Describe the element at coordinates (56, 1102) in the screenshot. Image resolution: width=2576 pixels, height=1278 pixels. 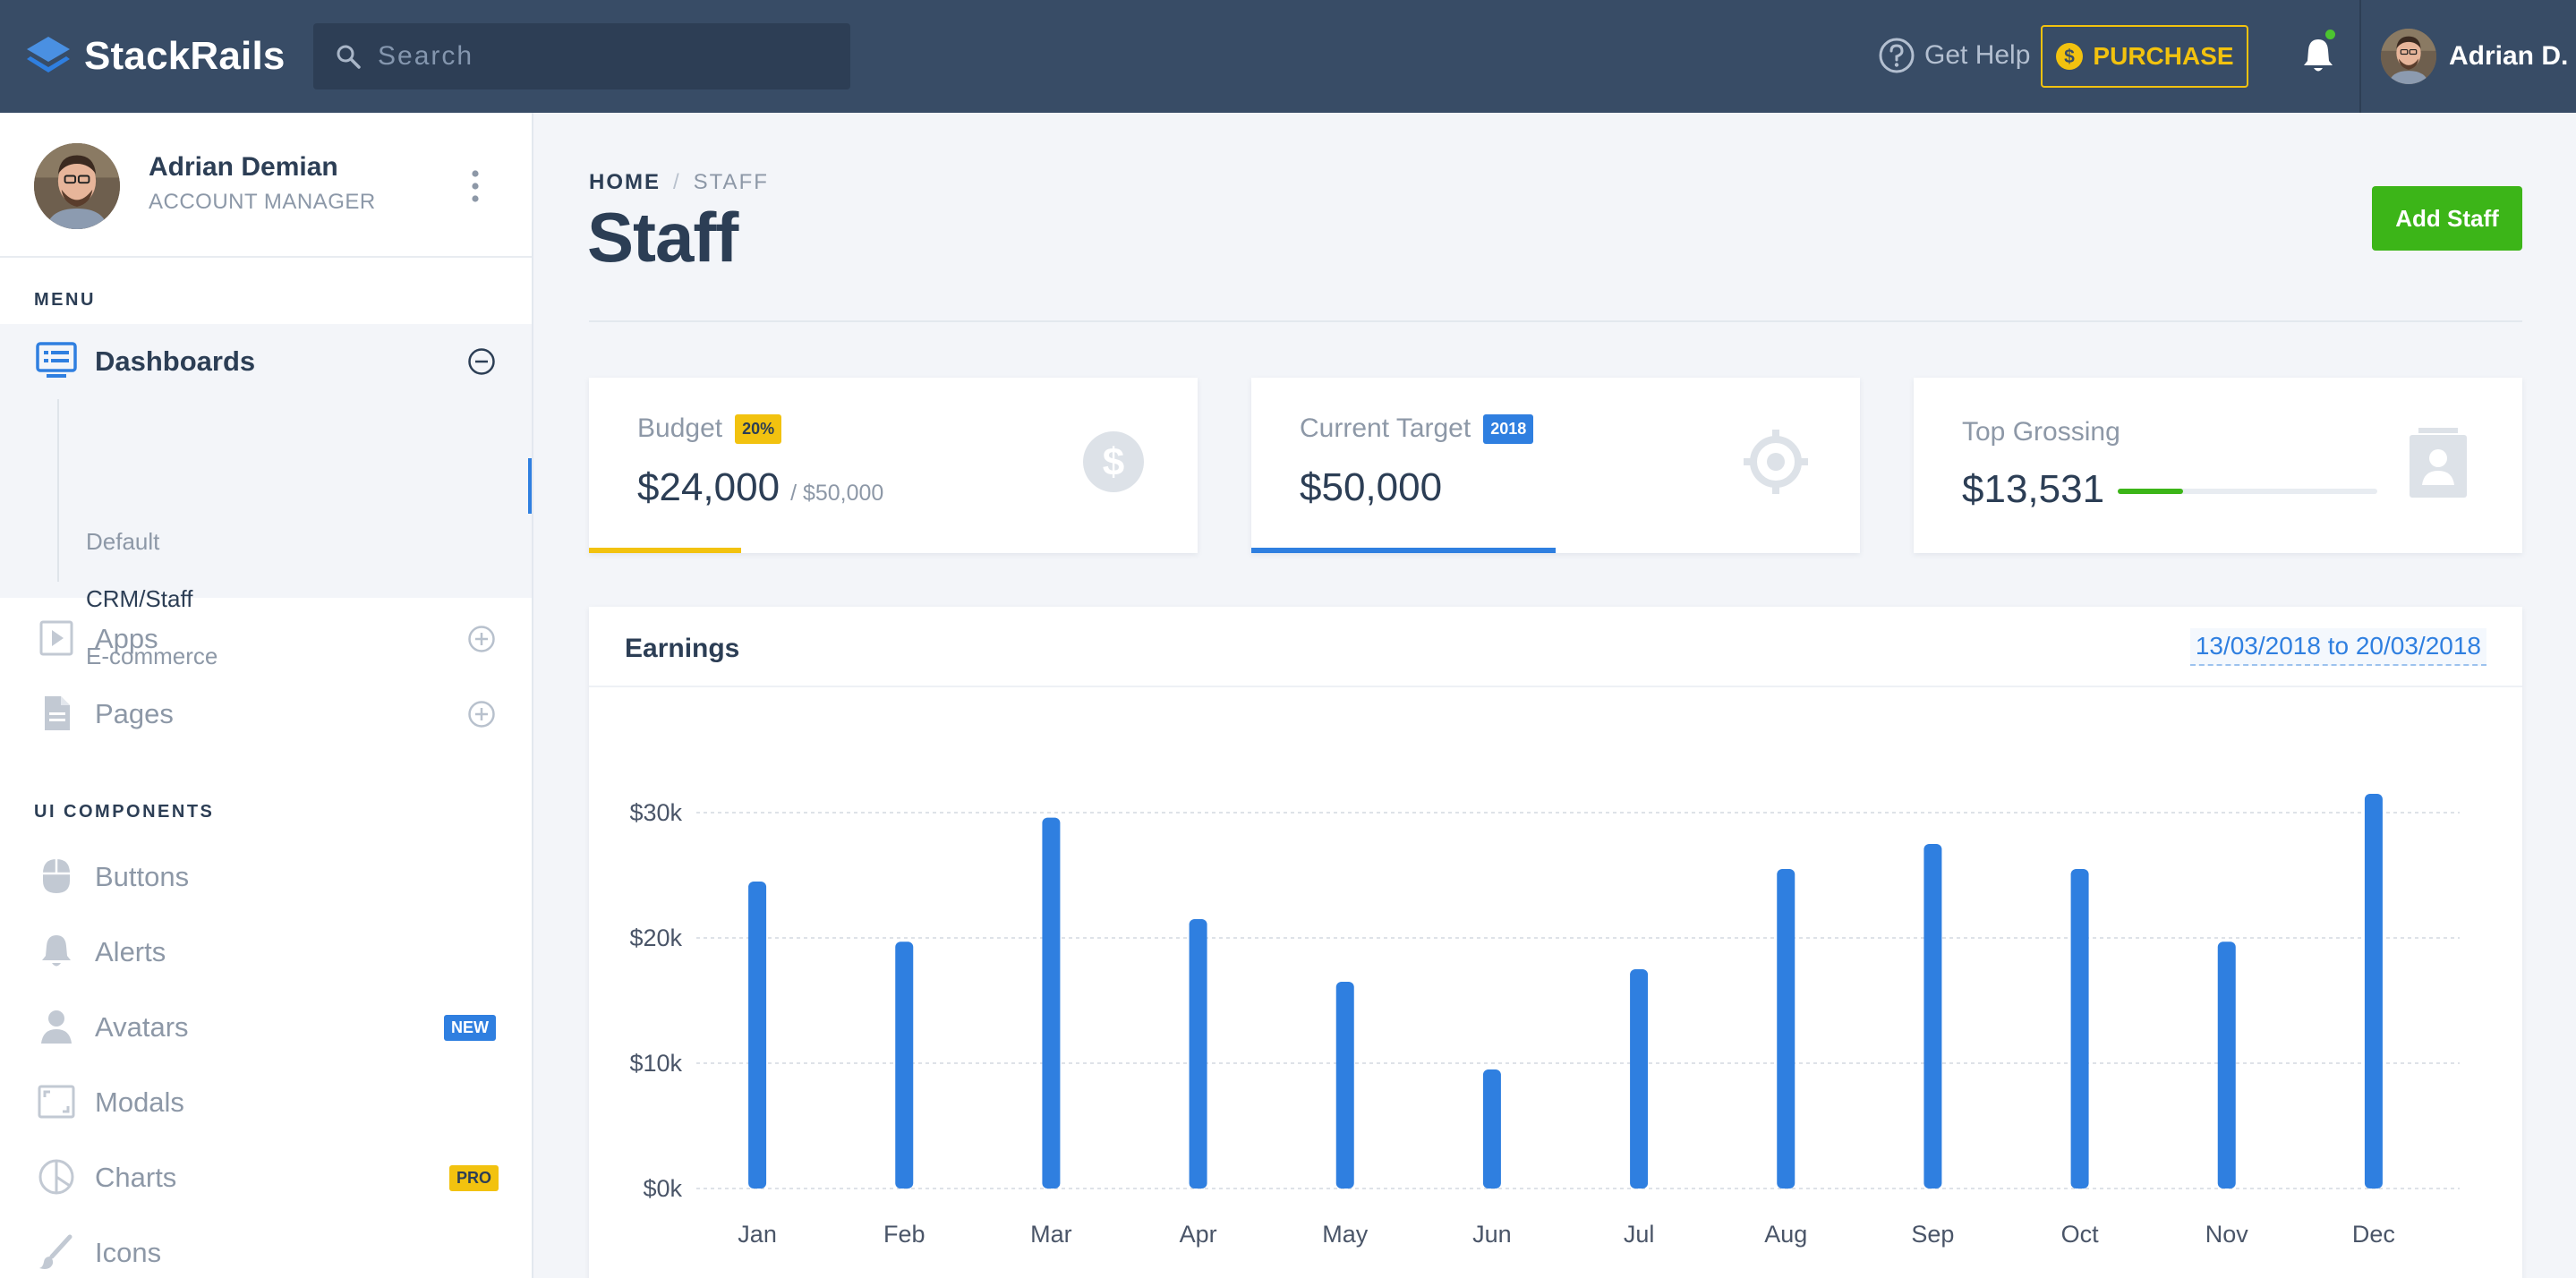
I see `window-icon` at that location.